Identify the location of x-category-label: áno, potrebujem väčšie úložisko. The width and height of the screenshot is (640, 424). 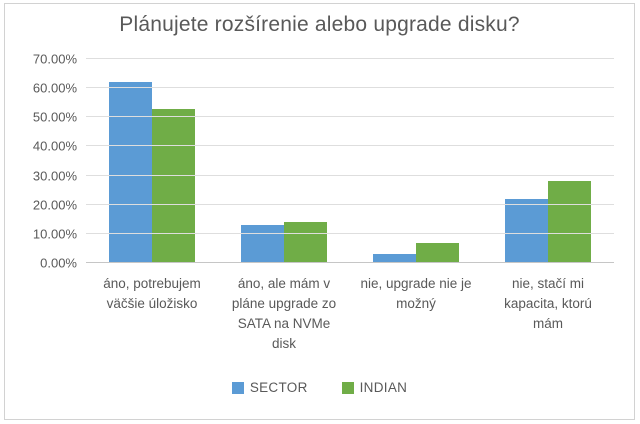
(152, 293).